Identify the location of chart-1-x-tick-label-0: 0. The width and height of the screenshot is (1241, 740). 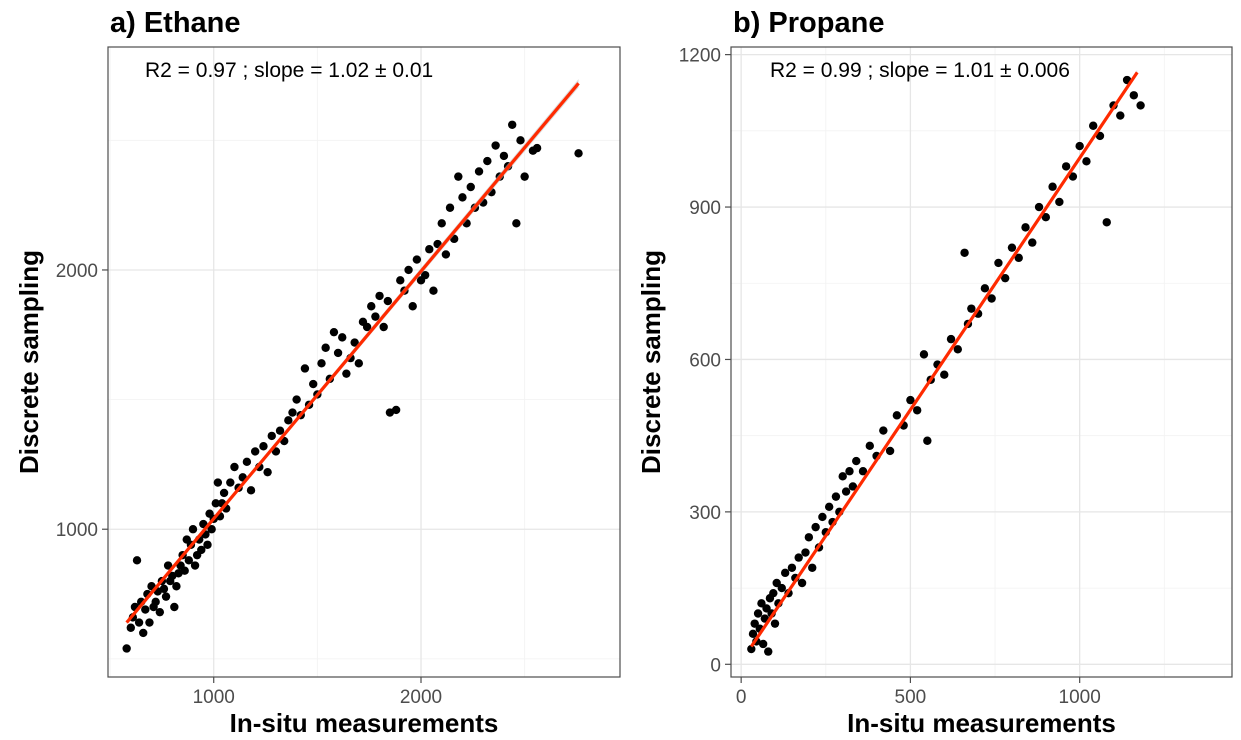
(741, 697).